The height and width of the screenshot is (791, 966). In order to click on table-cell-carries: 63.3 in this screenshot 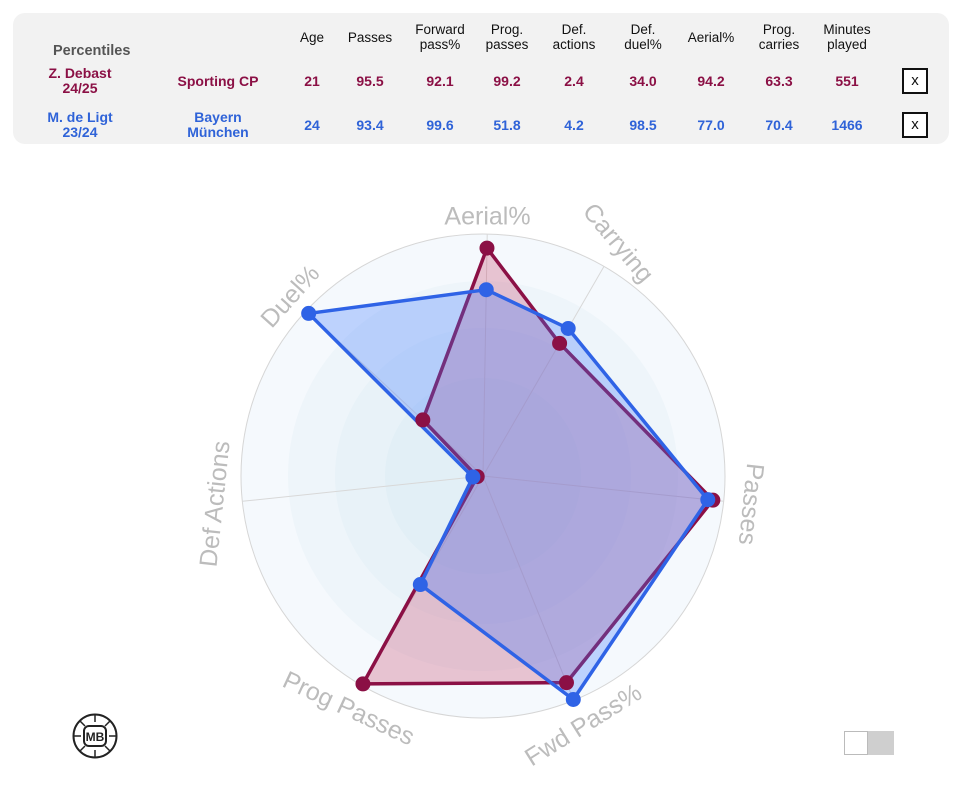, I will do `click(779, 81)`.